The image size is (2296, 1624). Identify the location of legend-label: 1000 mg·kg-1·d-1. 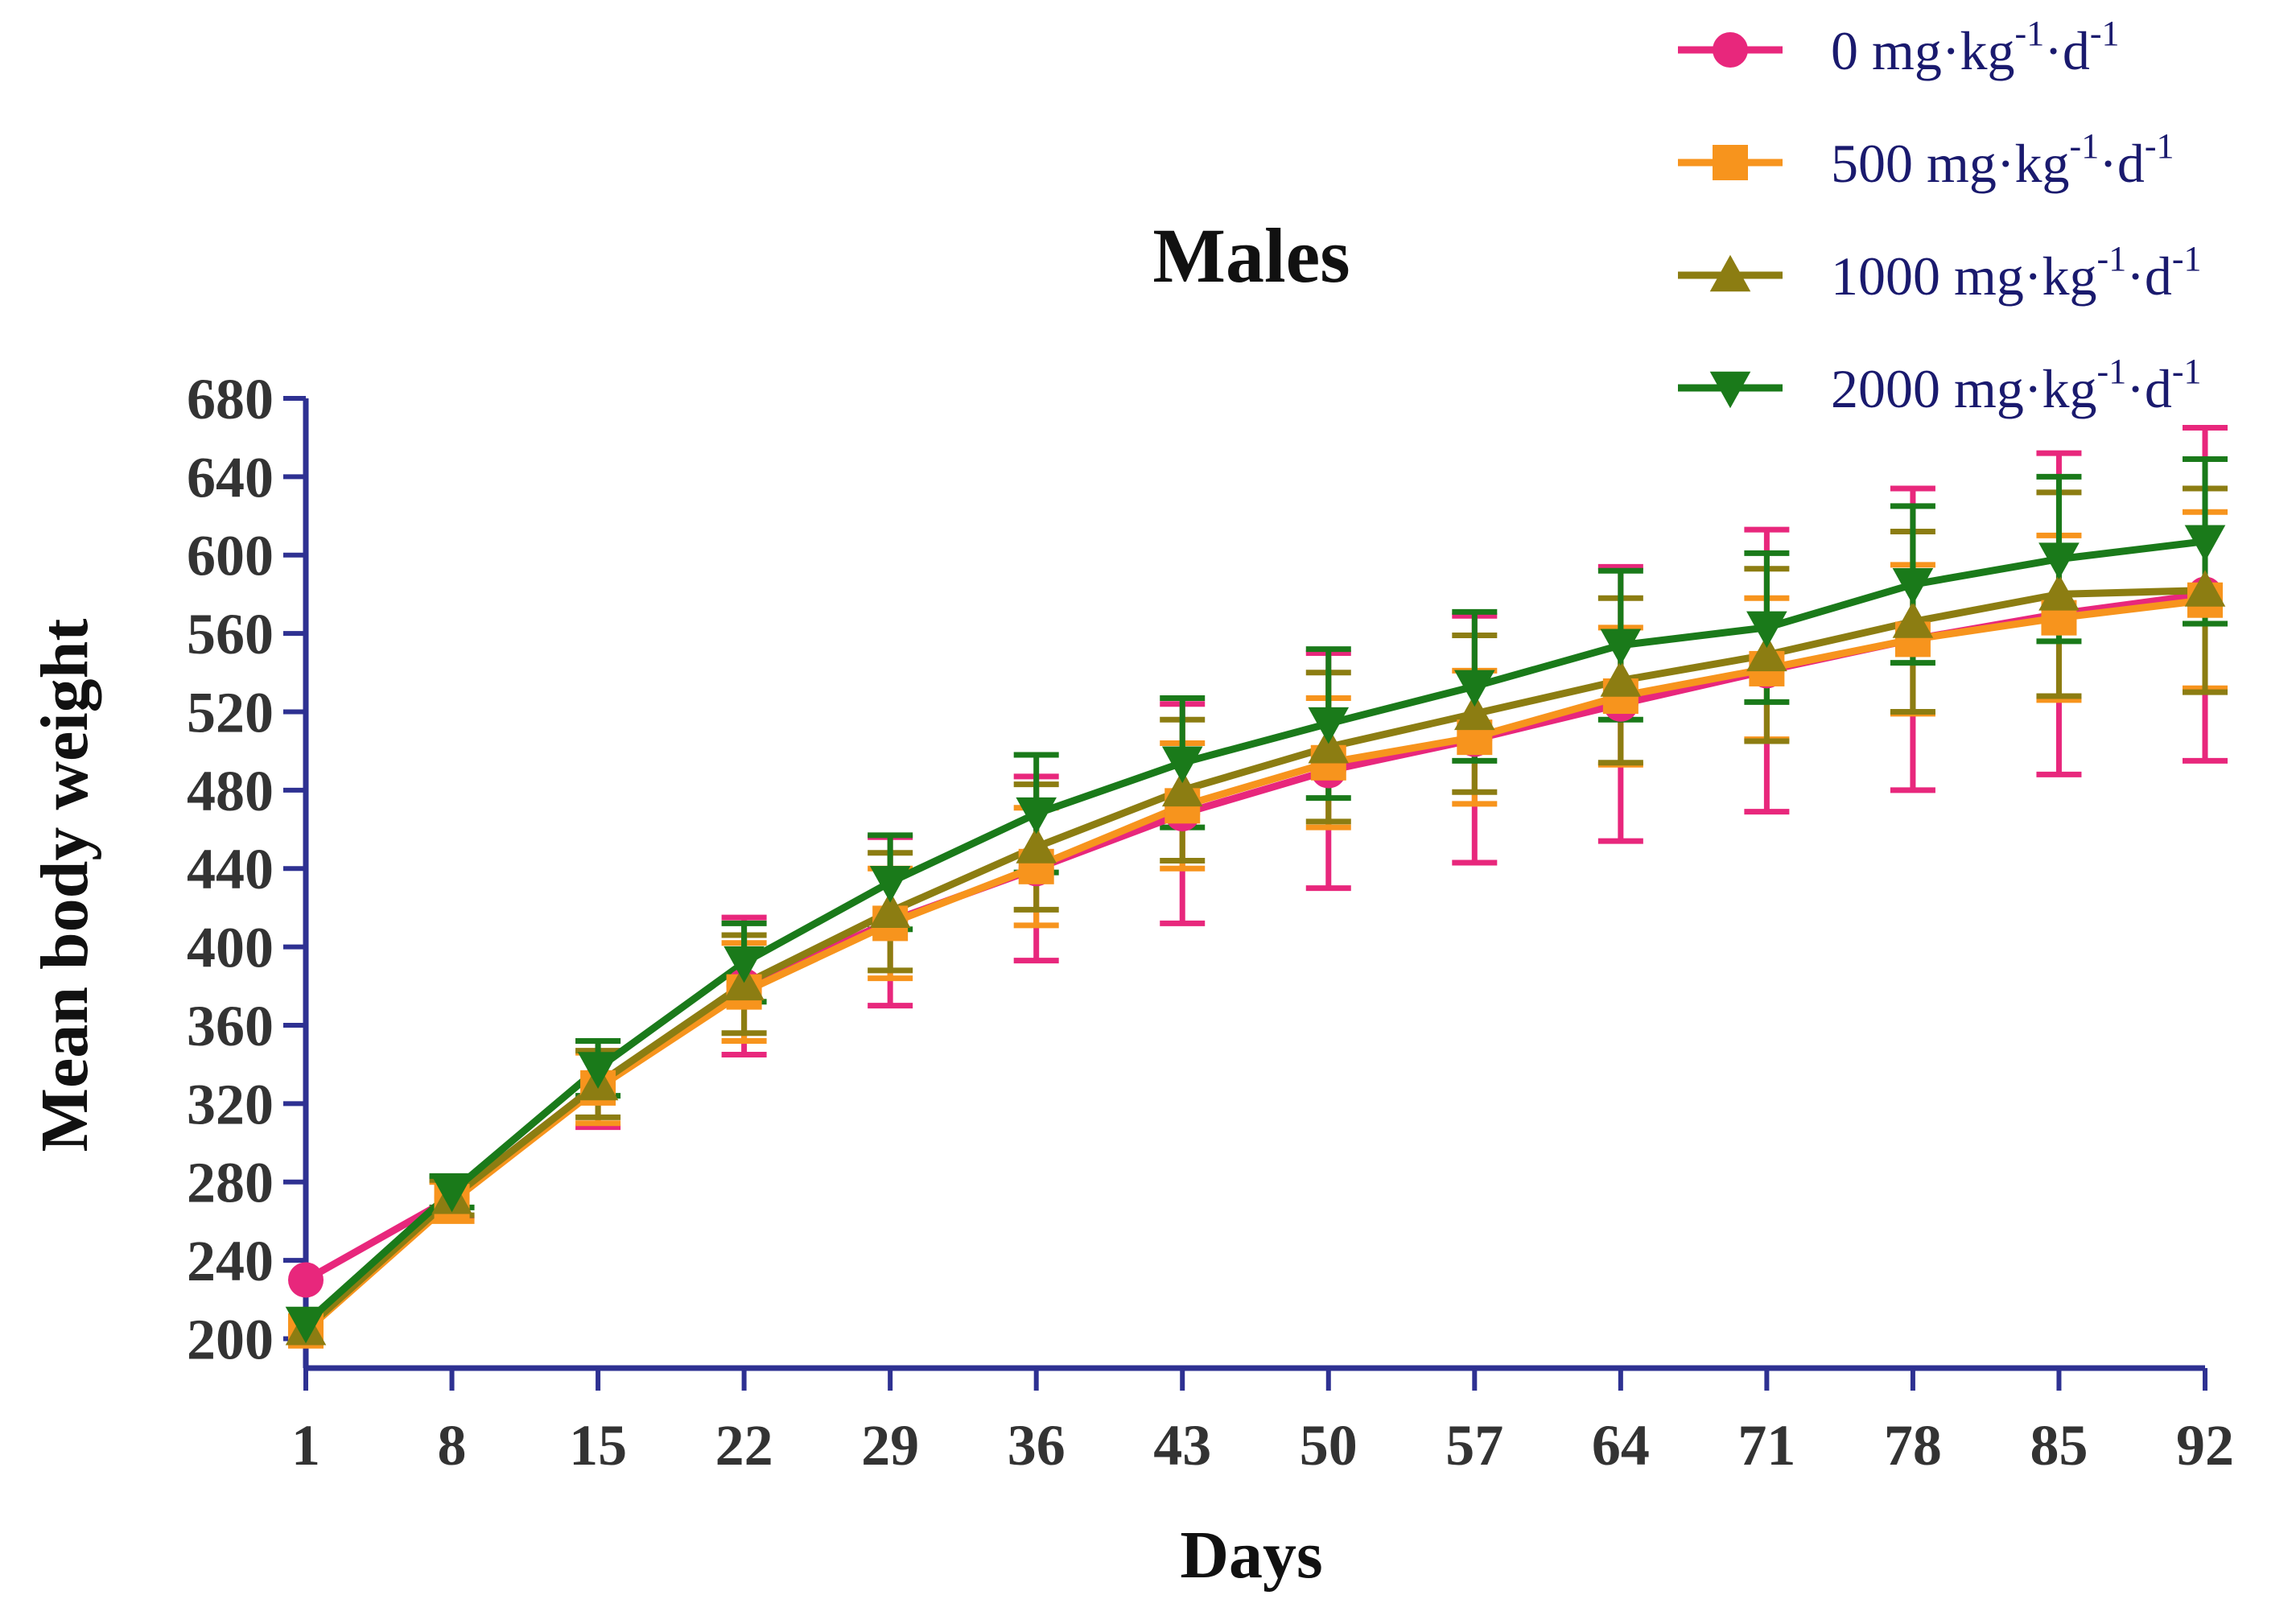
(2016, 273).